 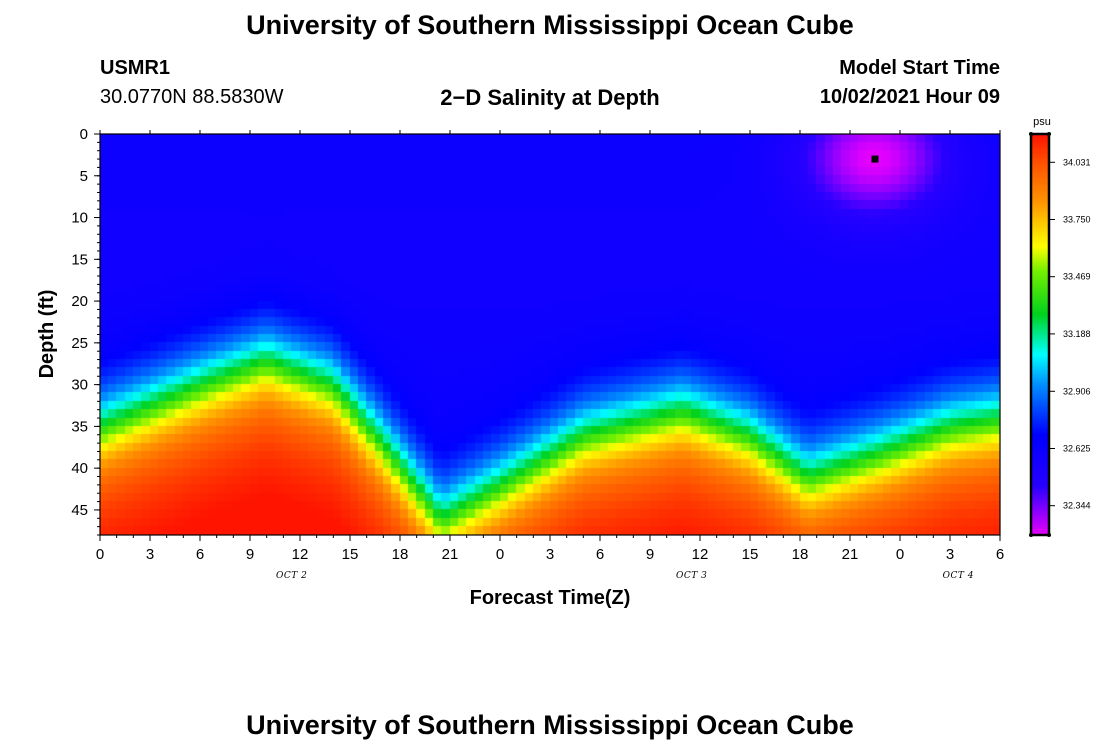 What do you see at coordinates (919, 68) in the screenshot?
I see `model-start-label: Model Start Time` at bounding box center [919, 68].